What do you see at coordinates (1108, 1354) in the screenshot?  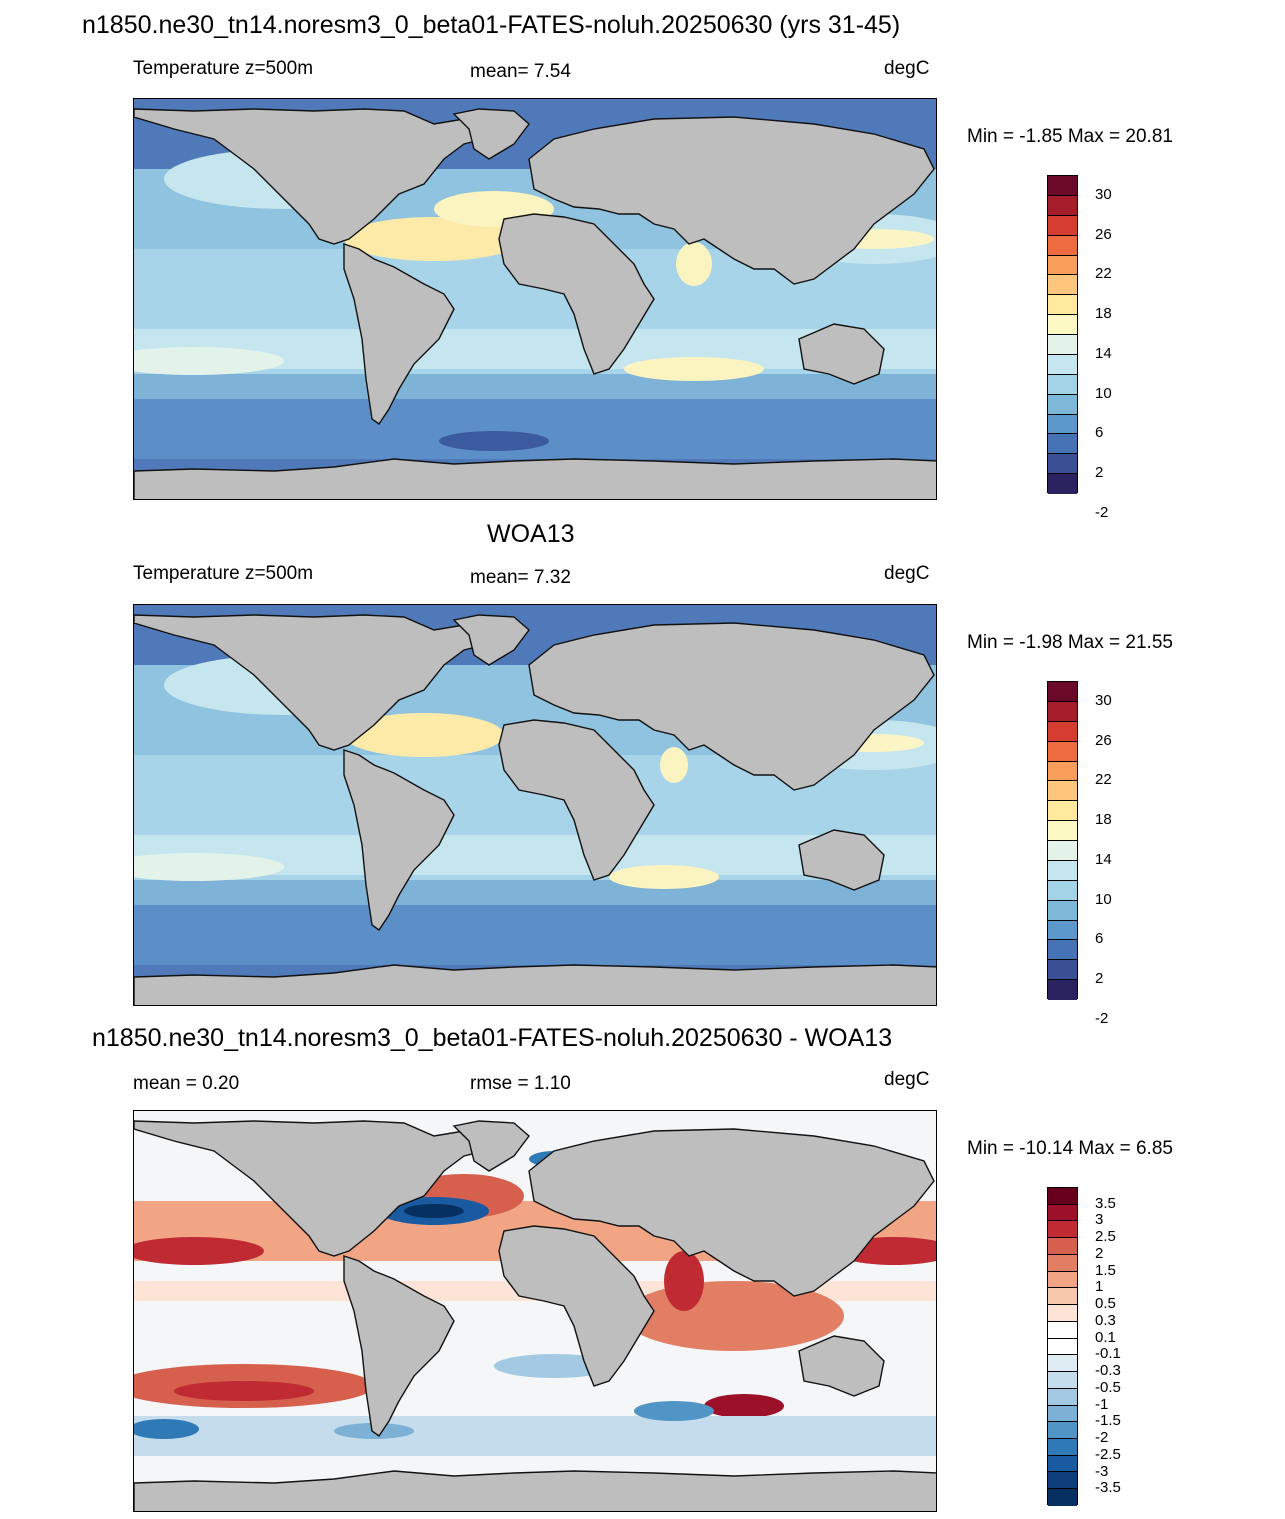 I see `colorbar-tick-label: -0.1` at bounding box center [1108, 1354].